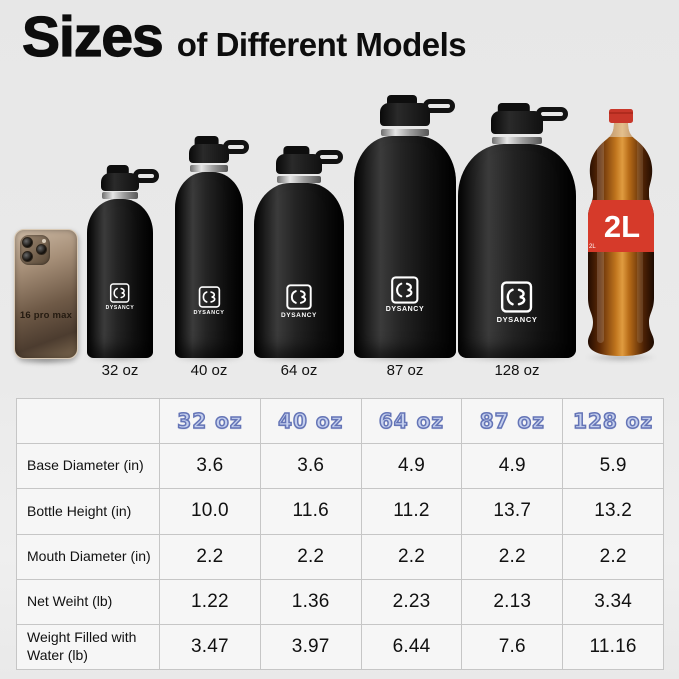  I want to click on spec-value: 1.36, so click(310, 601).